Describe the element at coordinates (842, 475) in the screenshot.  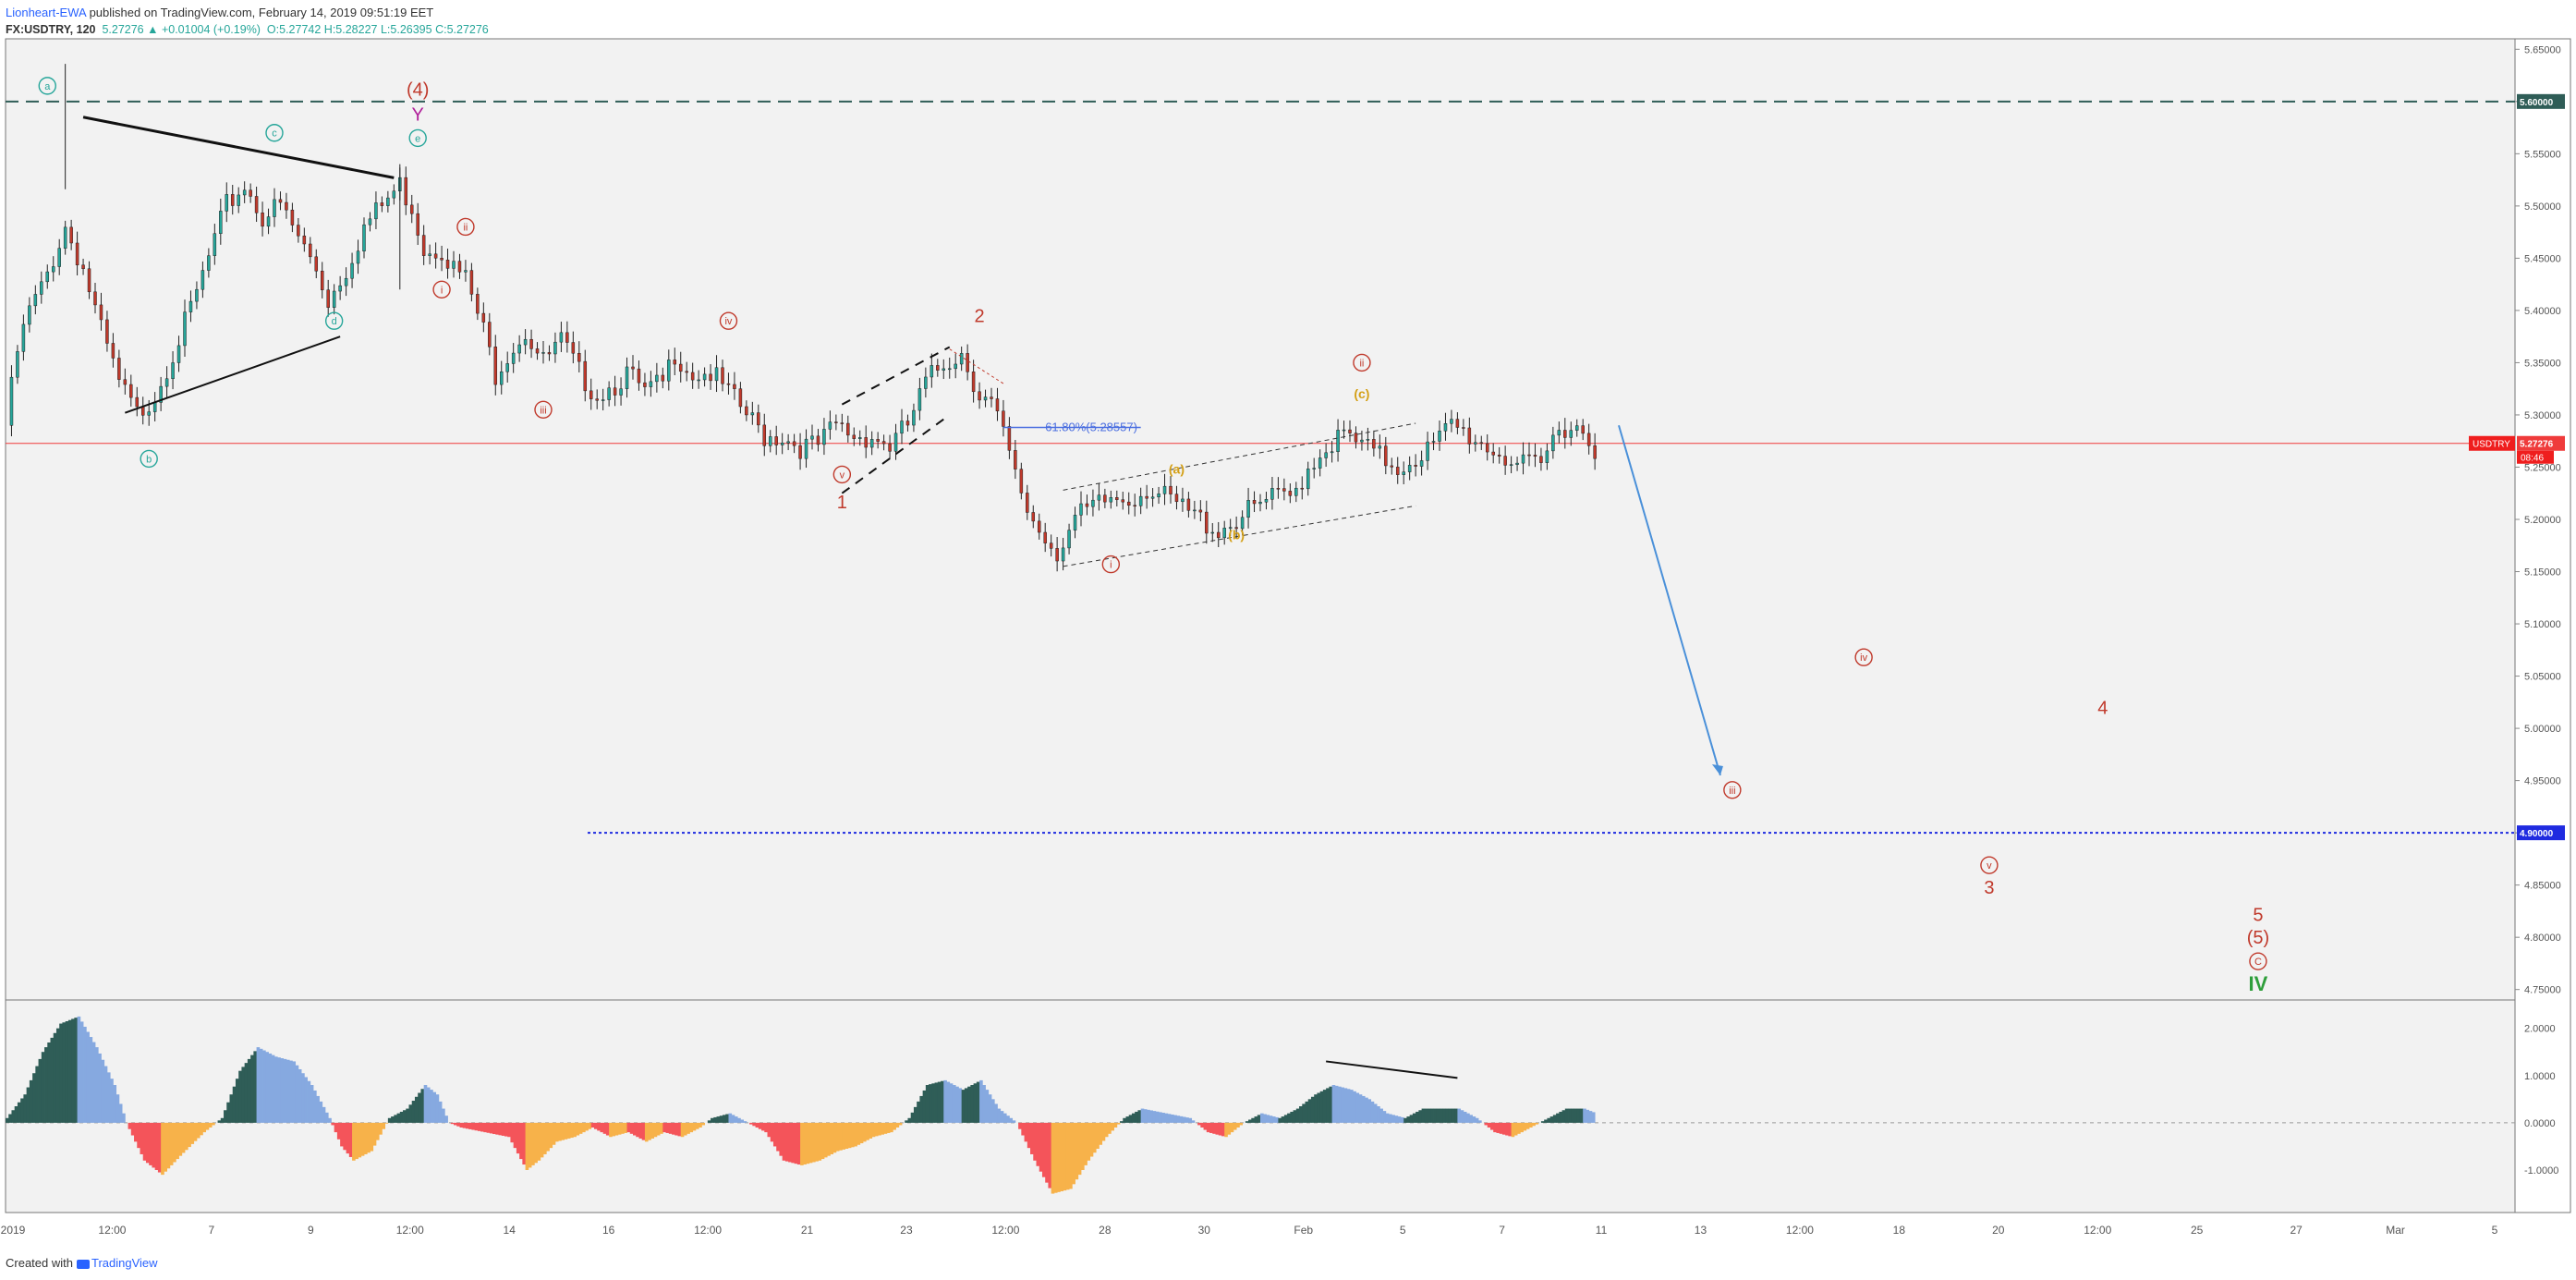
I see `wave-label: v` at that location.